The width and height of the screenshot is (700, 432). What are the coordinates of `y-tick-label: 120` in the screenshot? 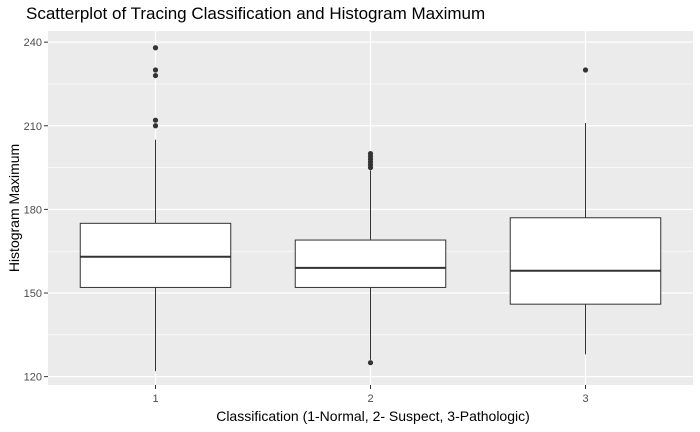 It's located at (33, 378).